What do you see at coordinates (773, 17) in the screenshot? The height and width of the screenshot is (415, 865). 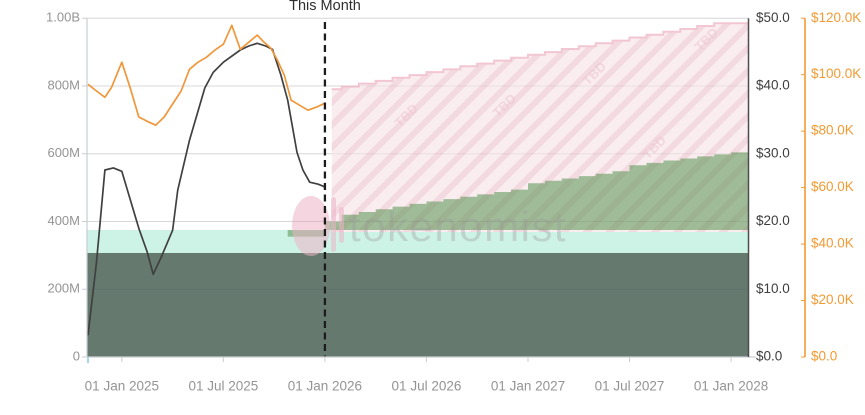 I see `right-price-label: $50.0` at bounding box center [773, 17].